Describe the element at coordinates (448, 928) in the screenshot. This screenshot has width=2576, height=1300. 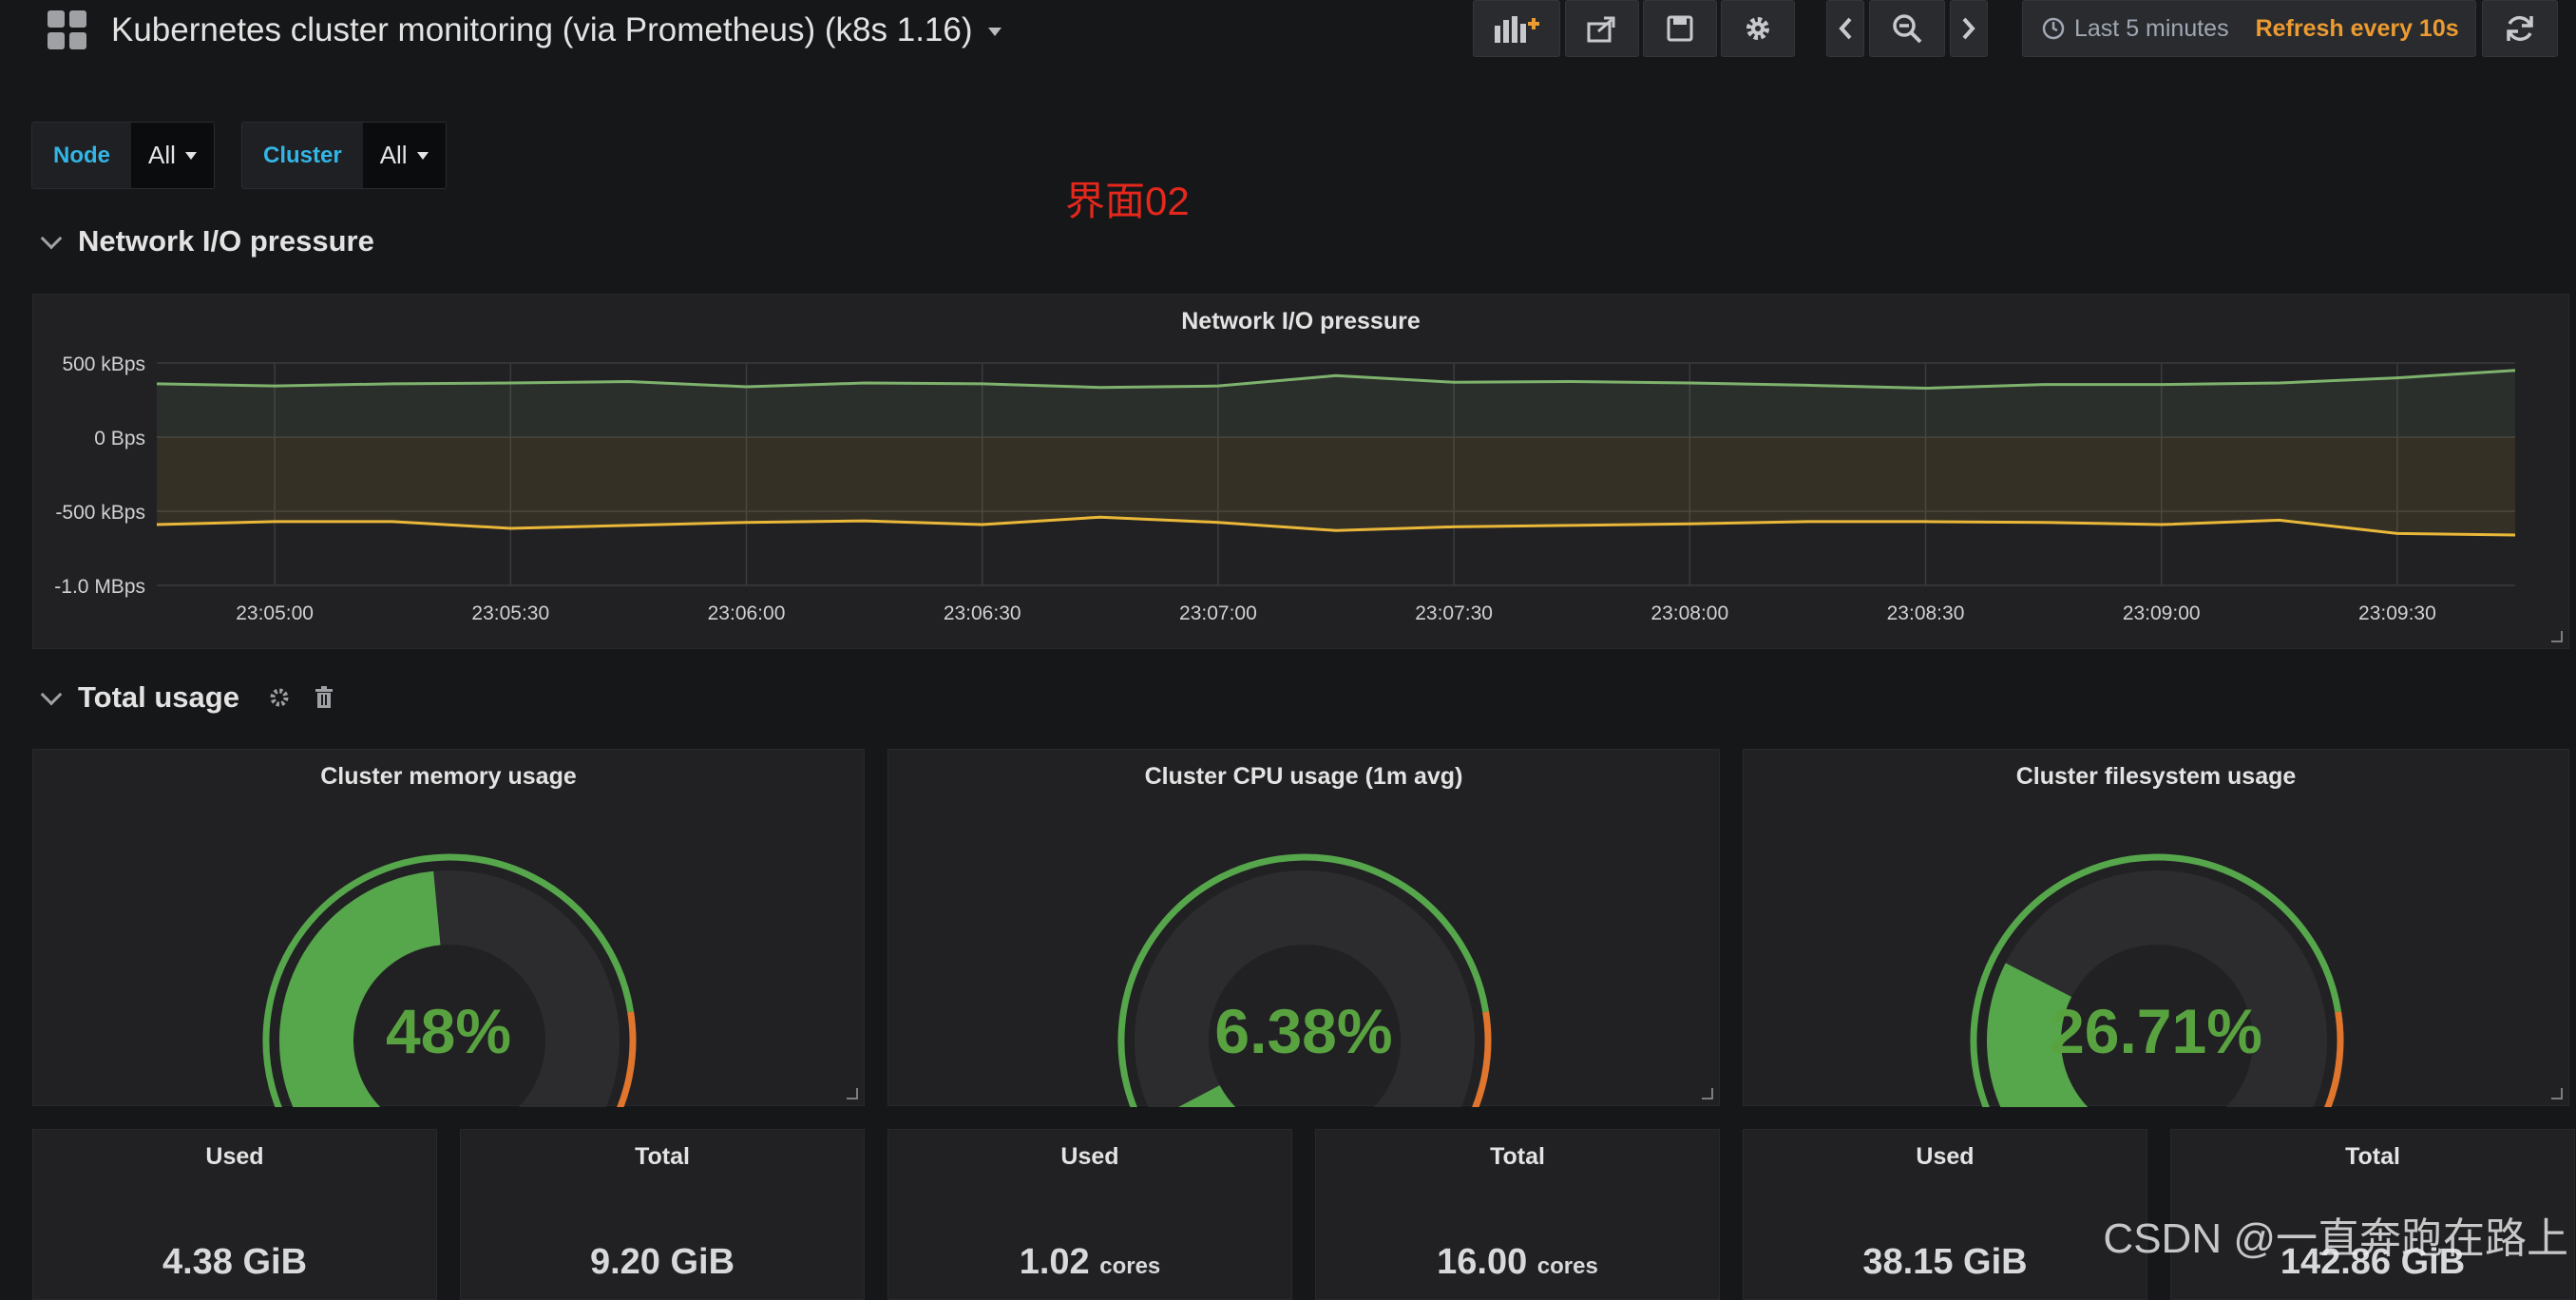
I see `memory-usage-panel: Cluster memory usage 48%` at that location.